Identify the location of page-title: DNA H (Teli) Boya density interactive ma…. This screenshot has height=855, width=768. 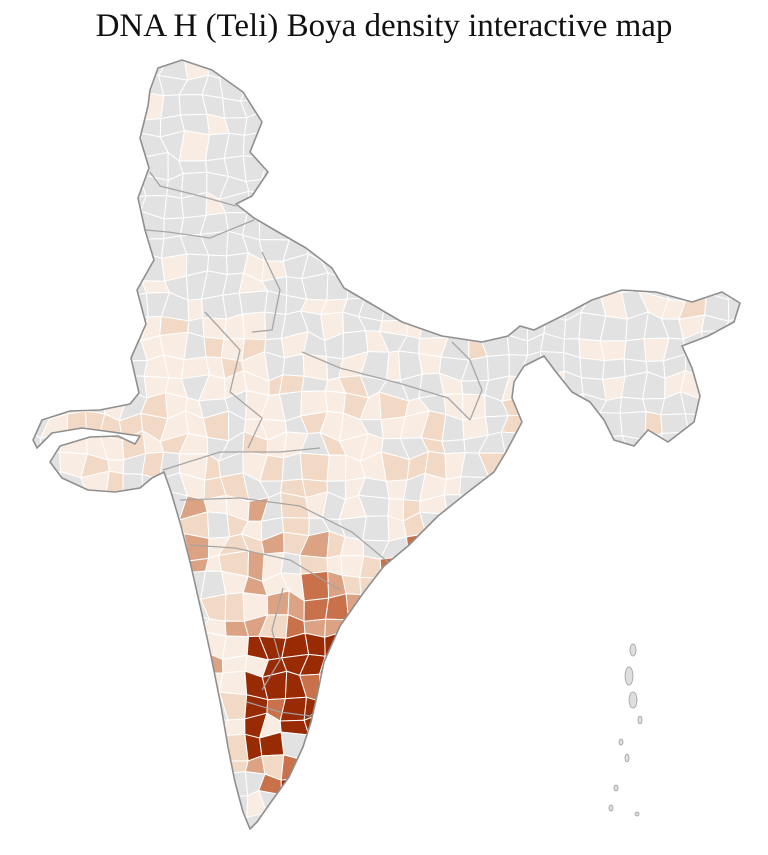
(384, 26).